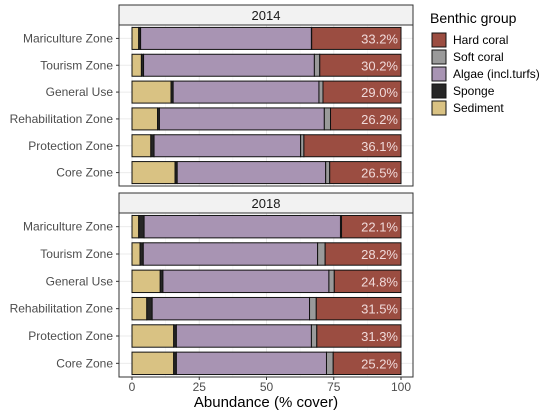 This screenshot has width=550, height=414. Describe the element at coordinates (379, 173) in the screenshot. I see `data-label: 26.5%` at that location.